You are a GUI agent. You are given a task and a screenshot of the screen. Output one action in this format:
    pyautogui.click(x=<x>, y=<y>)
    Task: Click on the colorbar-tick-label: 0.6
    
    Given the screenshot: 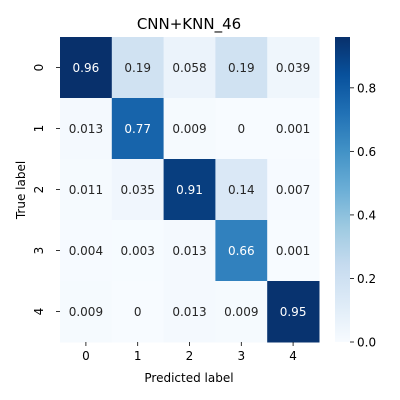 What is the action you would take?
    pyautogui.click(x=366, y=152)
    